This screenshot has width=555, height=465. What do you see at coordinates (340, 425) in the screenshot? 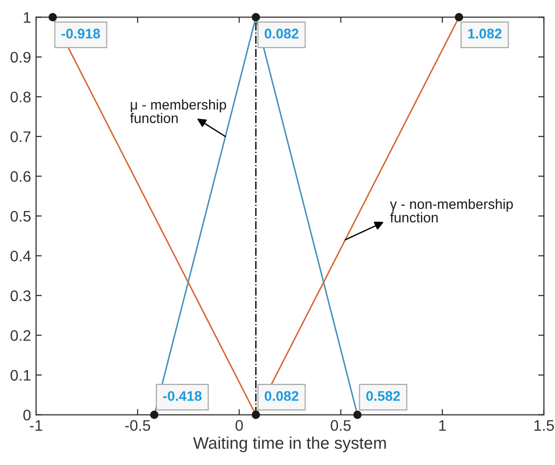
I see `x-tick-label: 0.5` at bounding box center [340, 425].